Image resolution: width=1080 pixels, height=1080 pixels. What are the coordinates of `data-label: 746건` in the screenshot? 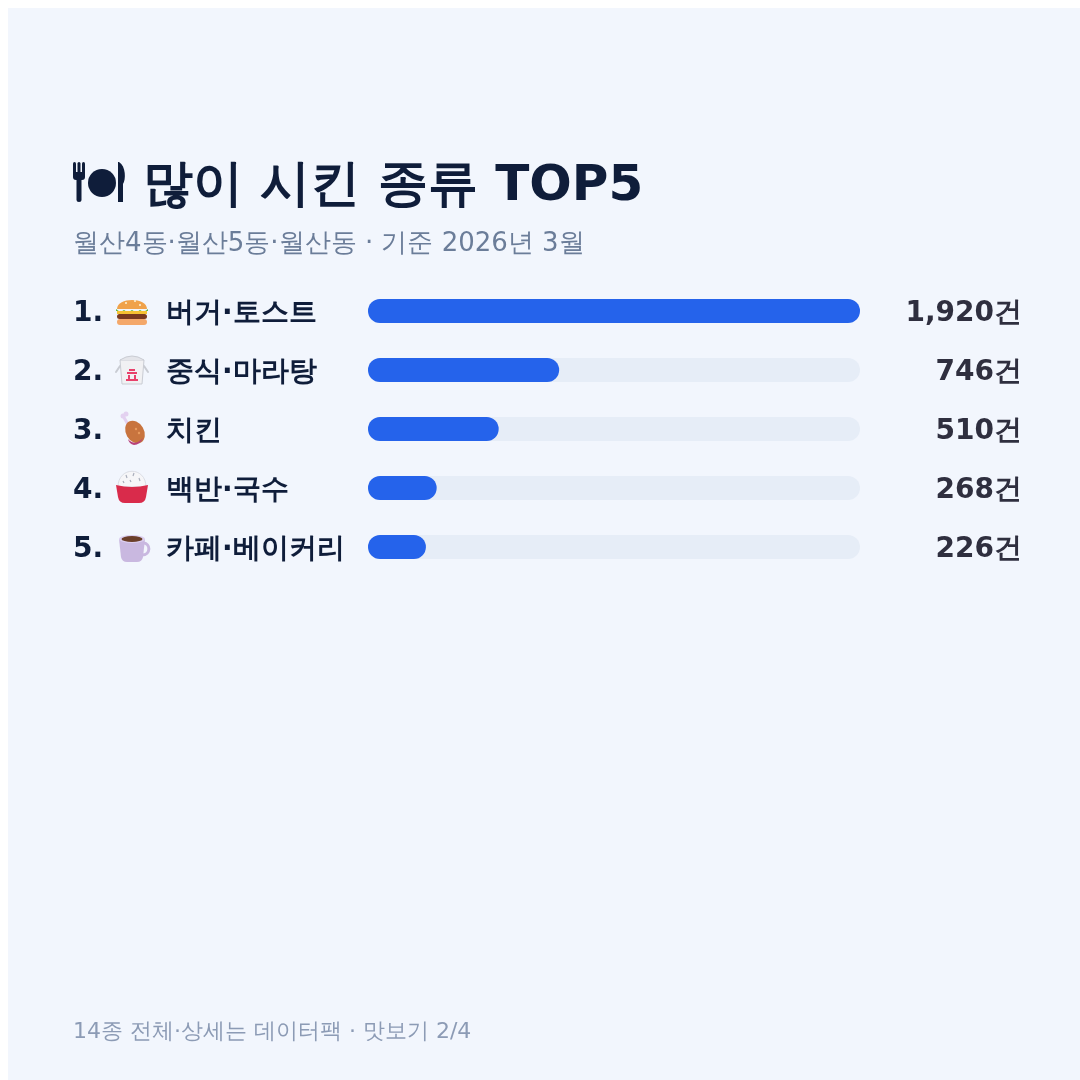 It's located at (978, 370).